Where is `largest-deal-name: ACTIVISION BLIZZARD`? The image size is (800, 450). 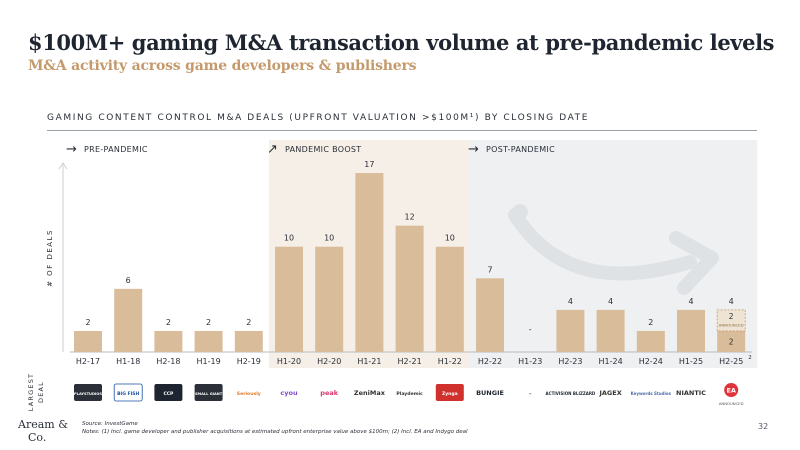
largest-deal-name: ACTIVISION BLIZZARD is located at coordinates (571, 393).